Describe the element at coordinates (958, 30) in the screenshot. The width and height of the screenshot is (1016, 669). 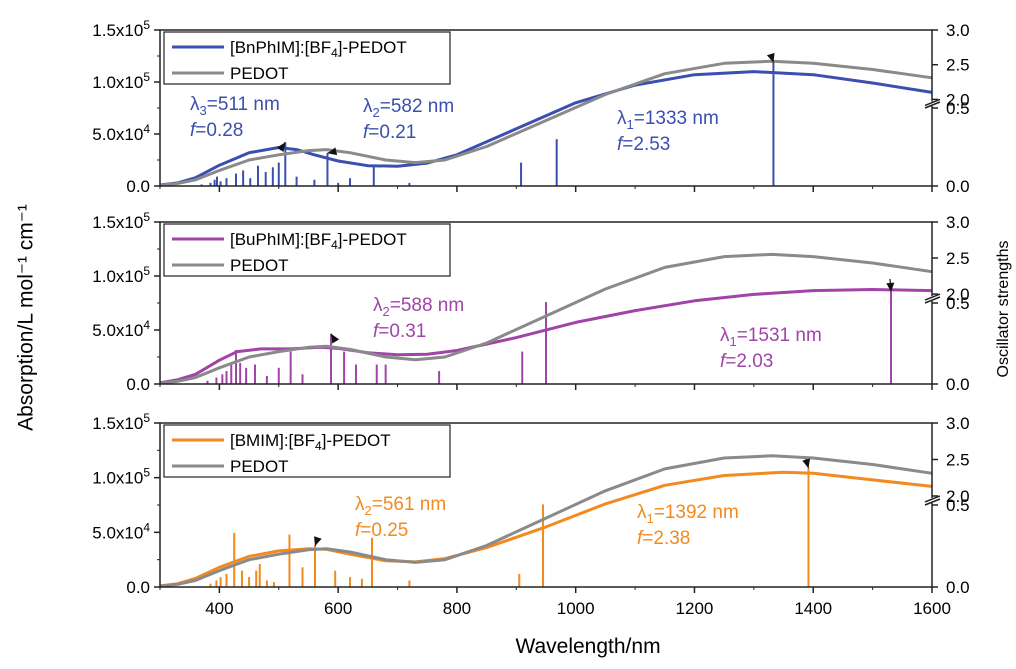
I see `top-right-tick-label-4: 3.0` at that location.